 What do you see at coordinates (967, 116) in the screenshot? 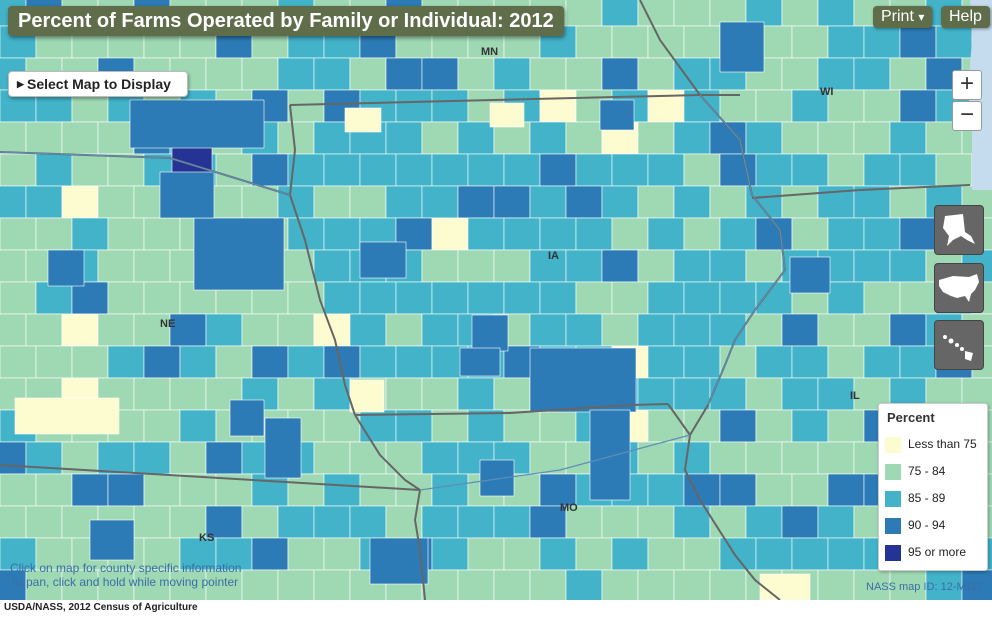
I see `zoom-out-button: −` at bounding box center [967, 116].